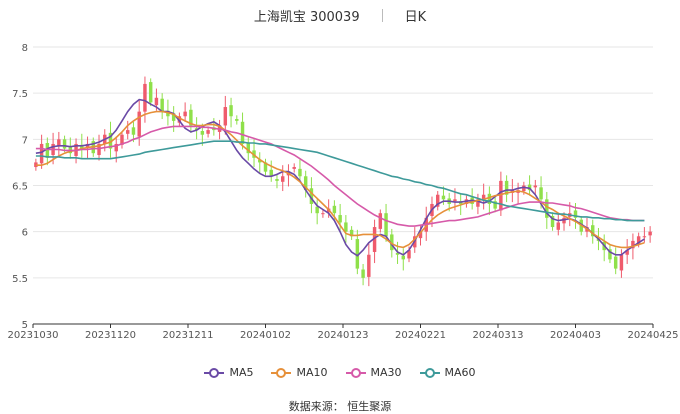  I want to click on x-tick-label: 20240313, so click(498, 335).